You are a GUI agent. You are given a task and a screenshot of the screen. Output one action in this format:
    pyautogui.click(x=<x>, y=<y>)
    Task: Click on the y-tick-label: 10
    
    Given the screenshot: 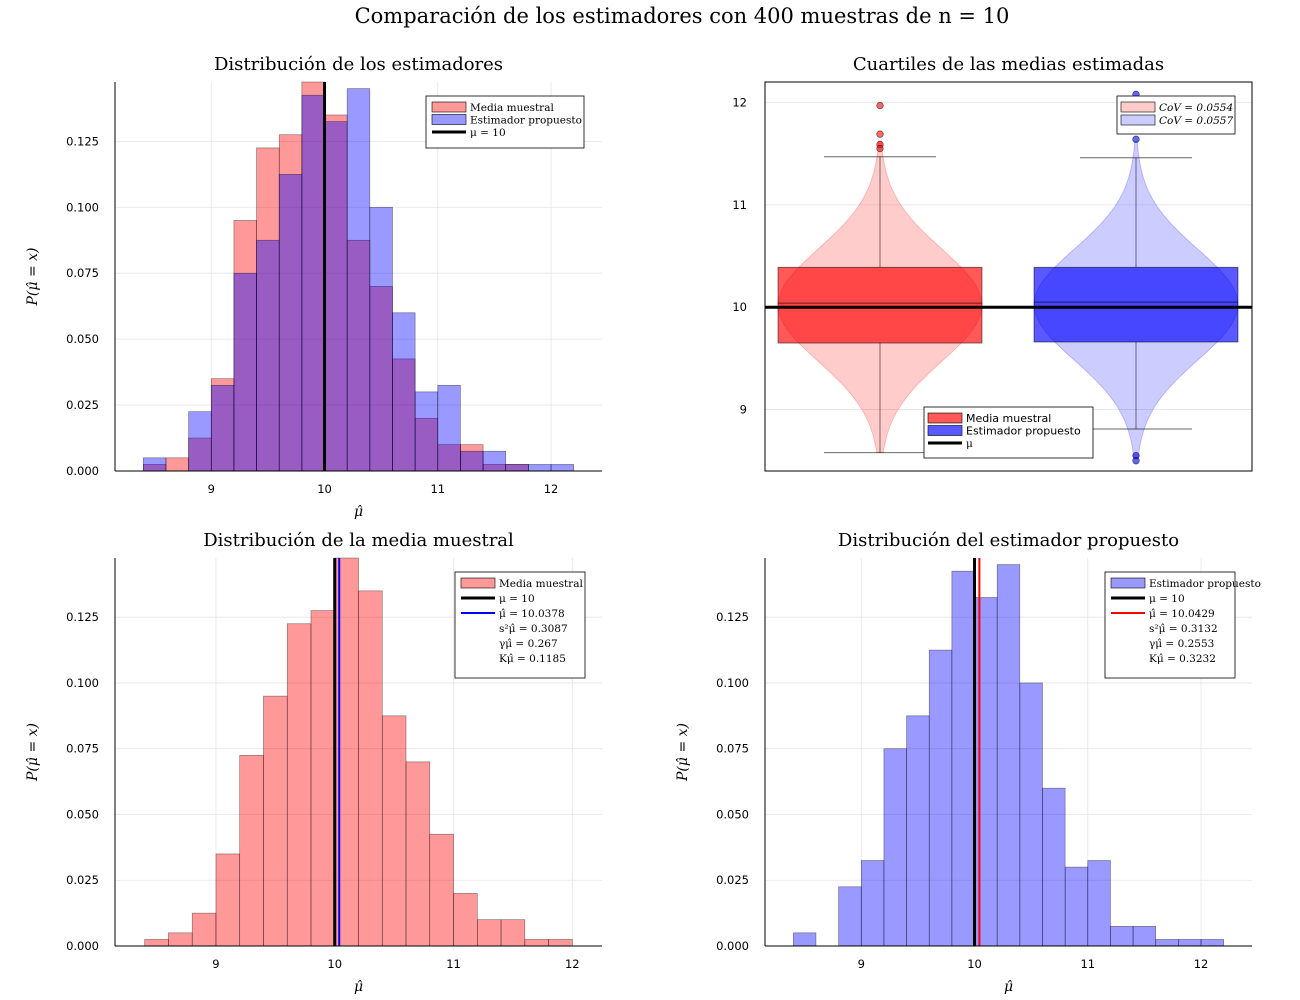 What is the action you would take?
    pyautogui.click(x=739, y=307)
    